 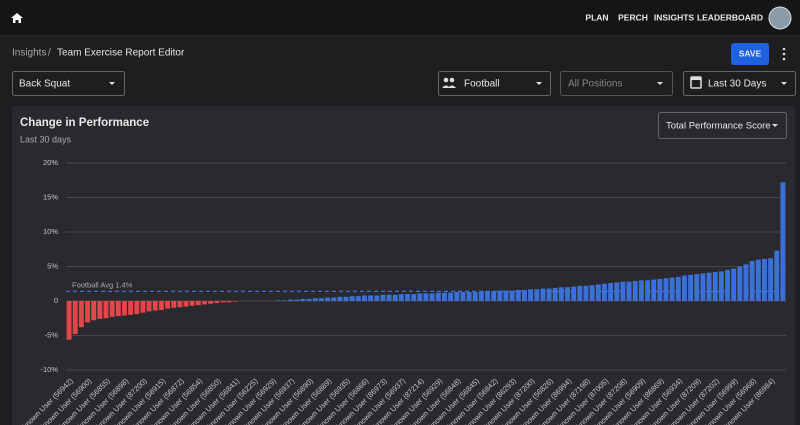 I want to click on metric-select, so click(x=722, y=125).